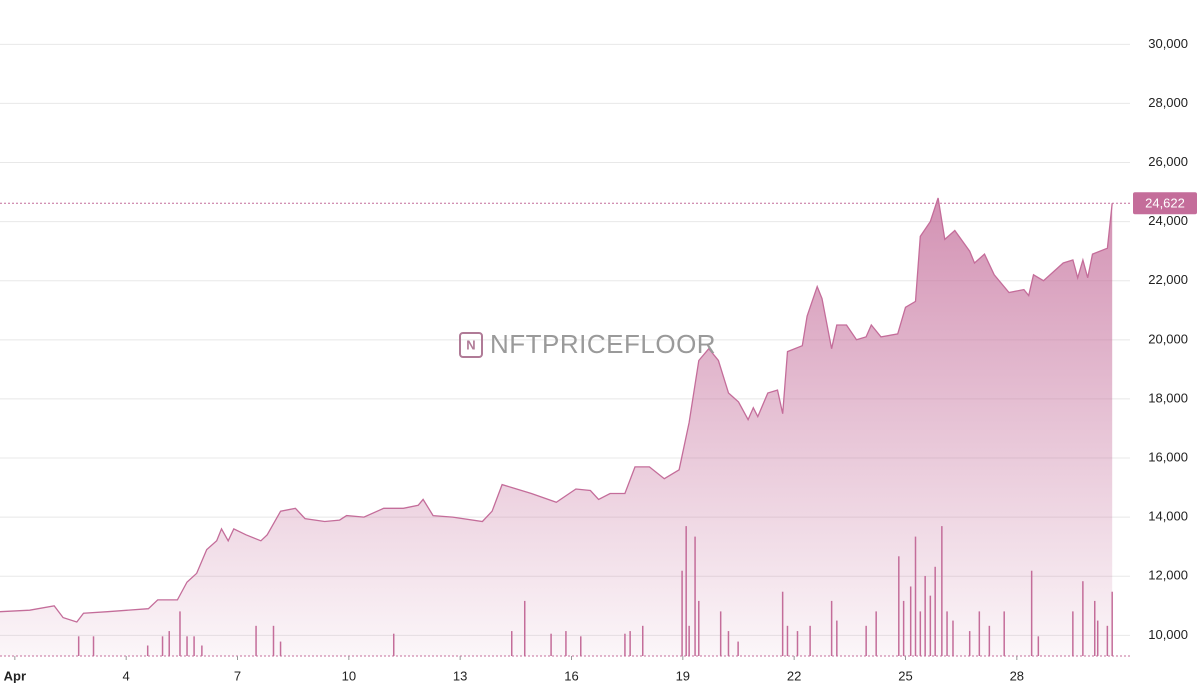 The width and height of the screenshot is (1200, 688). What do you see at coordinates (237, 675) in the screenshot?
I see `x-tick-label: 7` at bounding box center [237, 675].